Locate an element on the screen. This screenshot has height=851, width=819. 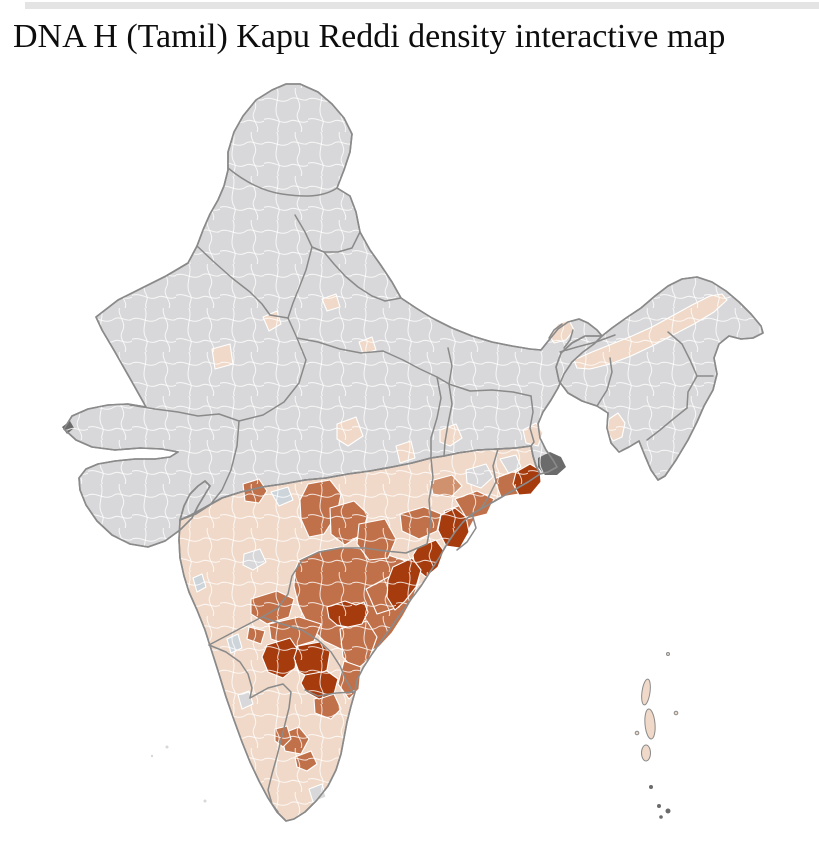
region-lakshadweep-islands is located at coordinates (178, 774).